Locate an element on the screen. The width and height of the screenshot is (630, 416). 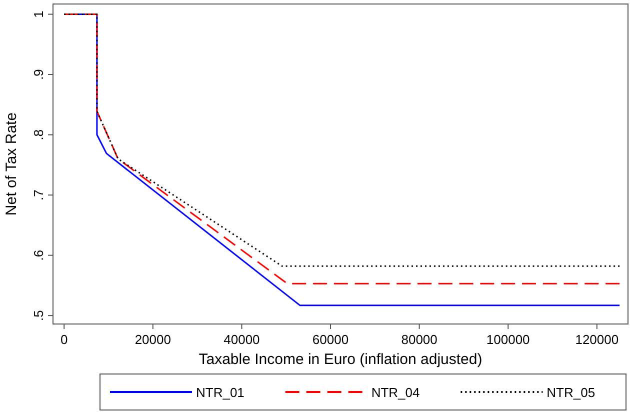
x-axis-title: Taxable Income in Euro (inflation adjusted) is located at coordinates (340, 359).